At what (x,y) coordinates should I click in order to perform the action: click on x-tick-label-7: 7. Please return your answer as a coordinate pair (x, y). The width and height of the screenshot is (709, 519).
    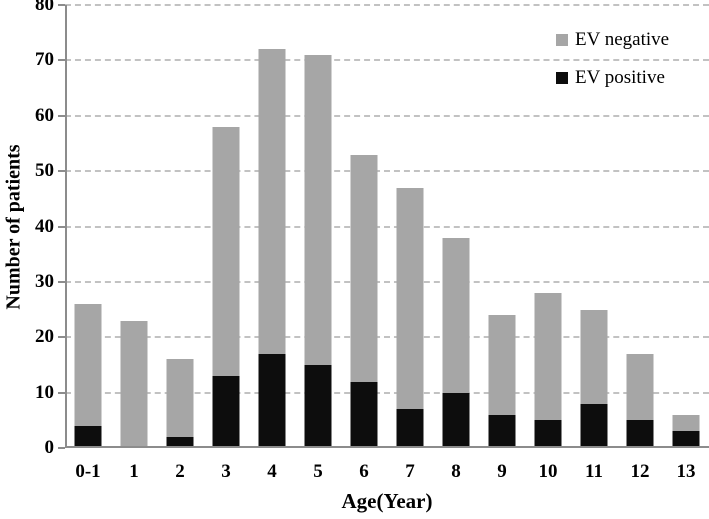
    Looking at the image, I should click on (410, 471).